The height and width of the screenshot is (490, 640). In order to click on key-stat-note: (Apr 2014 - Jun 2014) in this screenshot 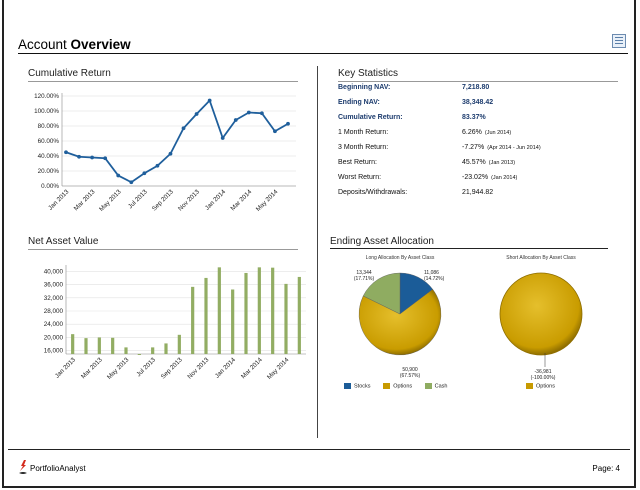, I will do `click(514, 148)`.